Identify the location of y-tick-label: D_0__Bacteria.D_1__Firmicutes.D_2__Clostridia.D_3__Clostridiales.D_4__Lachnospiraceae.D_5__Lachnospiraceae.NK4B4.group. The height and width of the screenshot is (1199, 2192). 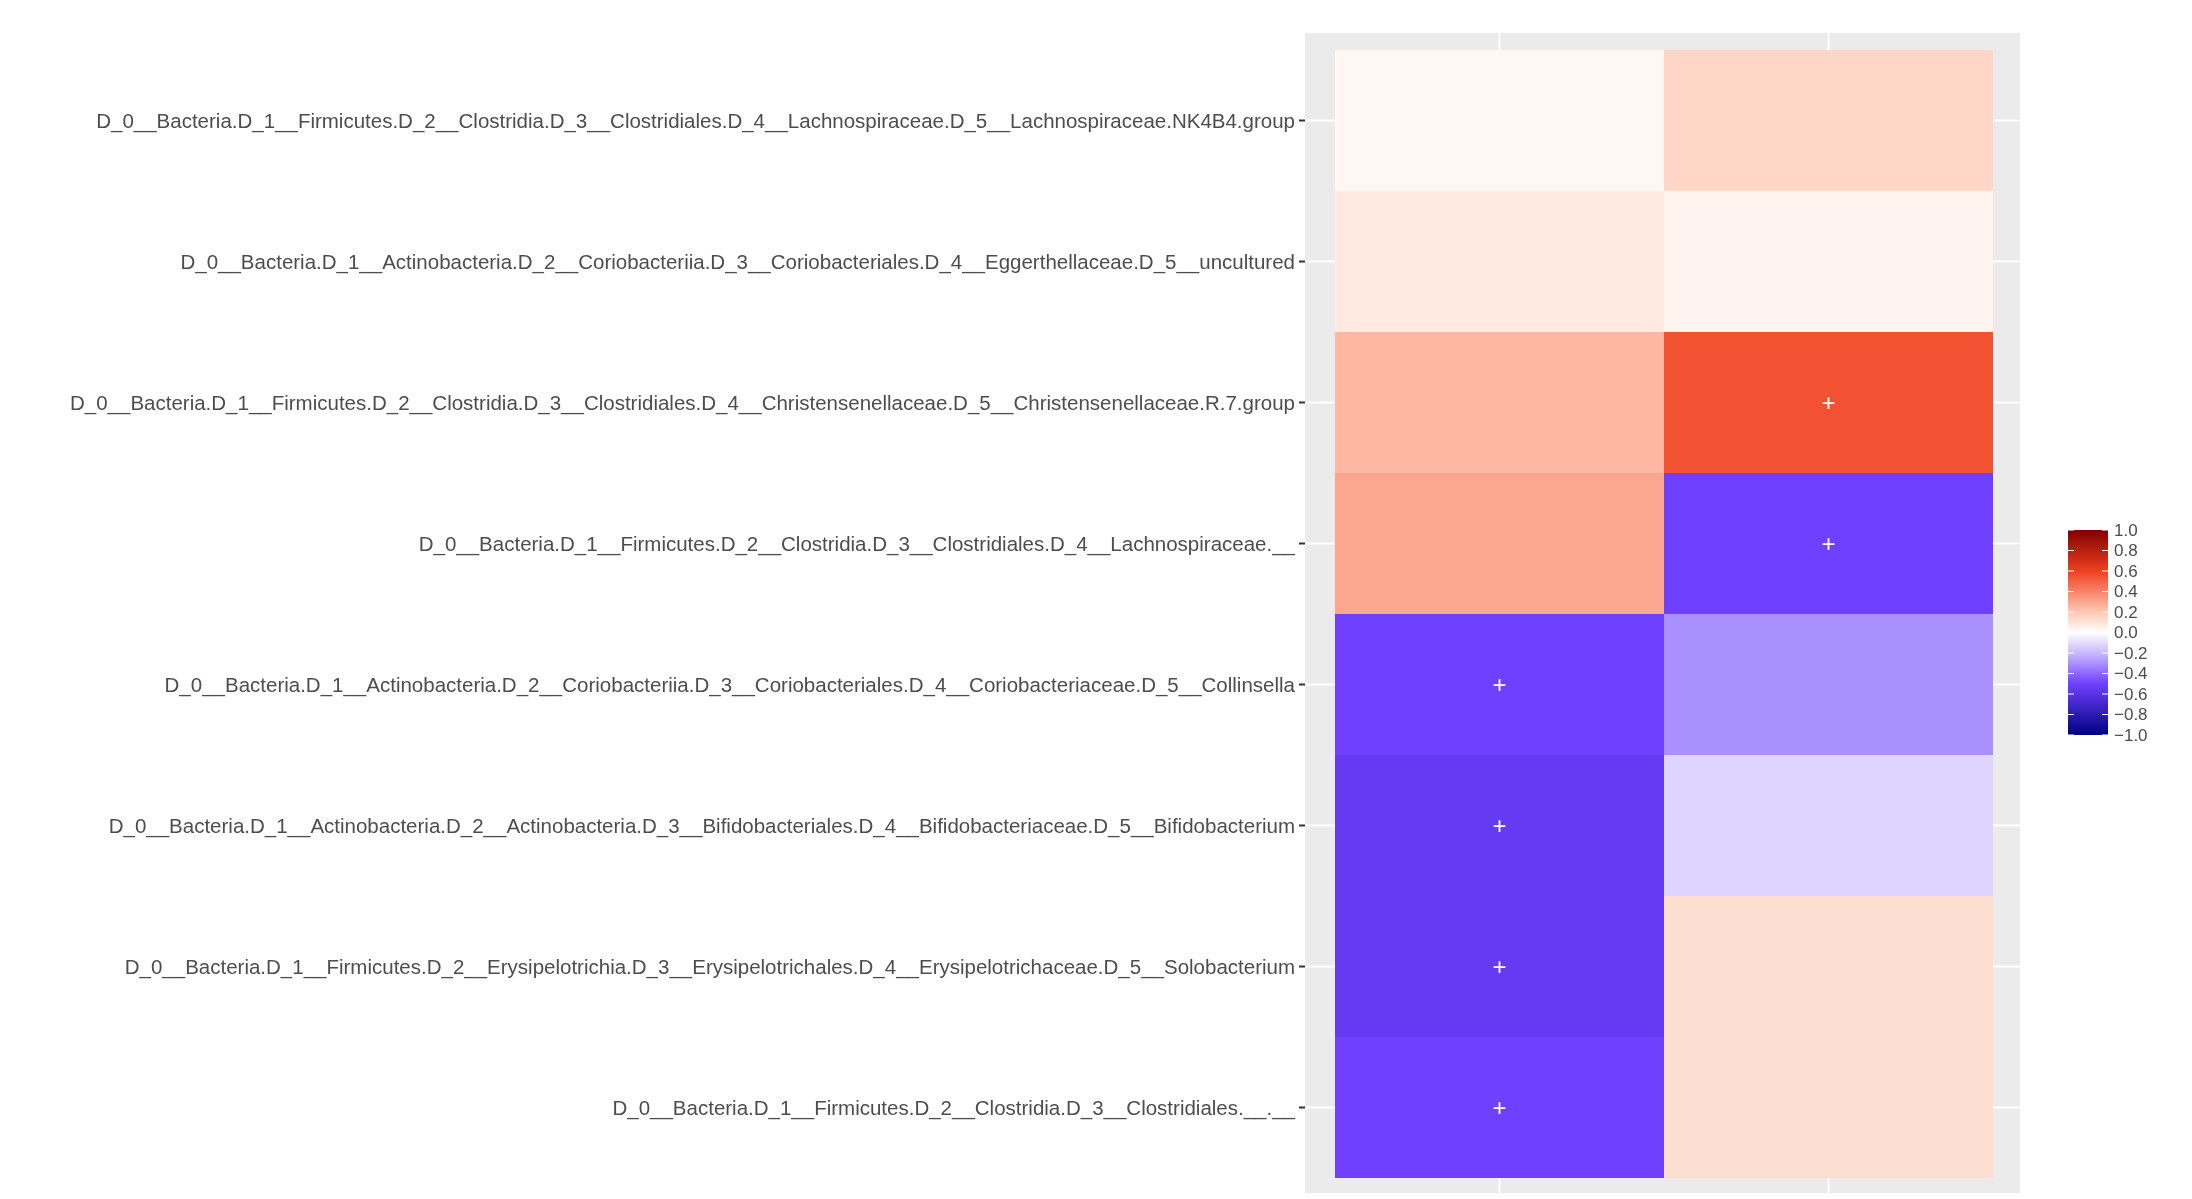
(695, 121).